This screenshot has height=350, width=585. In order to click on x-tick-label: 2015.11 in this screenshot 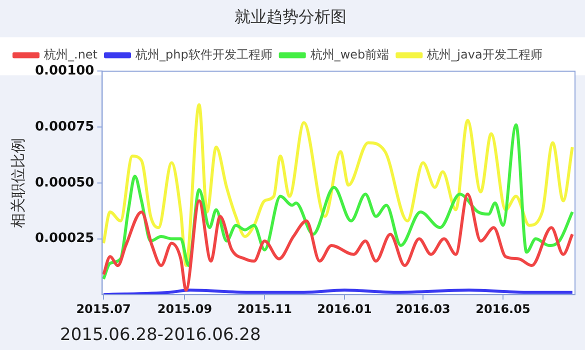, I will do `click(264, 309)`.